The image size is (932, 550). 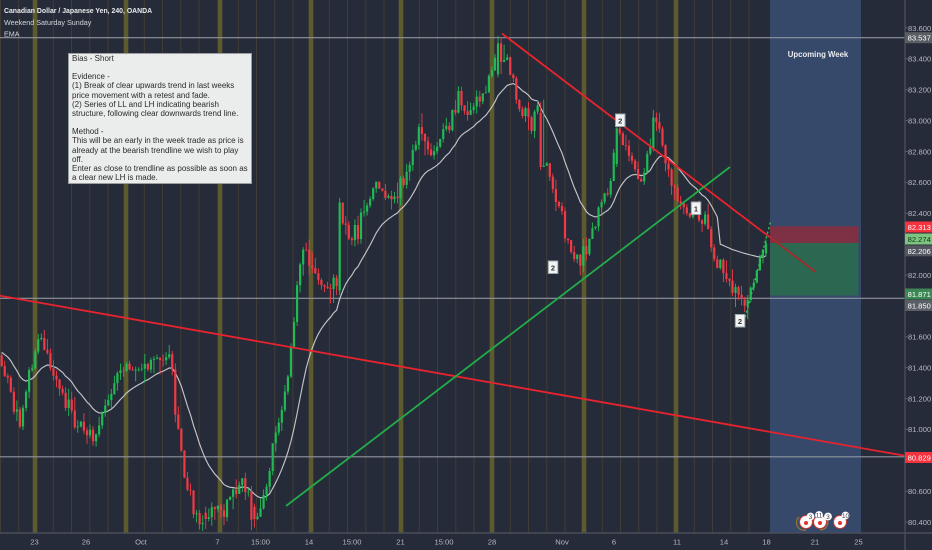 I want to click on svg-text: 83.600, so click(x=919, y=28).